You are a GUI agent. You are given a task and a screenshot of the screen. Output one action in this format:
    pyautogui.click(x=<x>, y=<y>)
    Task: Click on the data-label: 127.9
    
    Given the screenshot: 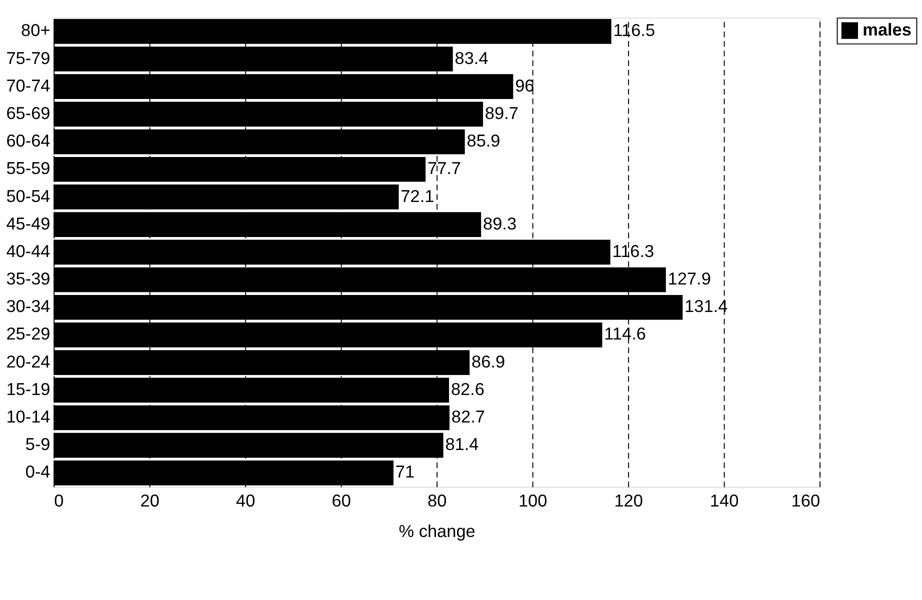 What is the action you would take?
    pyautogui.click(x=689, y=278)
    